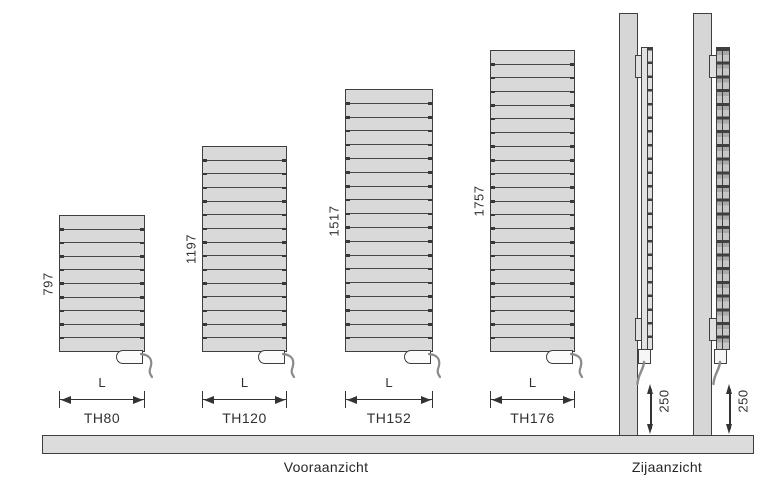  I want to click on model-label: TH152, so click(389, 418).